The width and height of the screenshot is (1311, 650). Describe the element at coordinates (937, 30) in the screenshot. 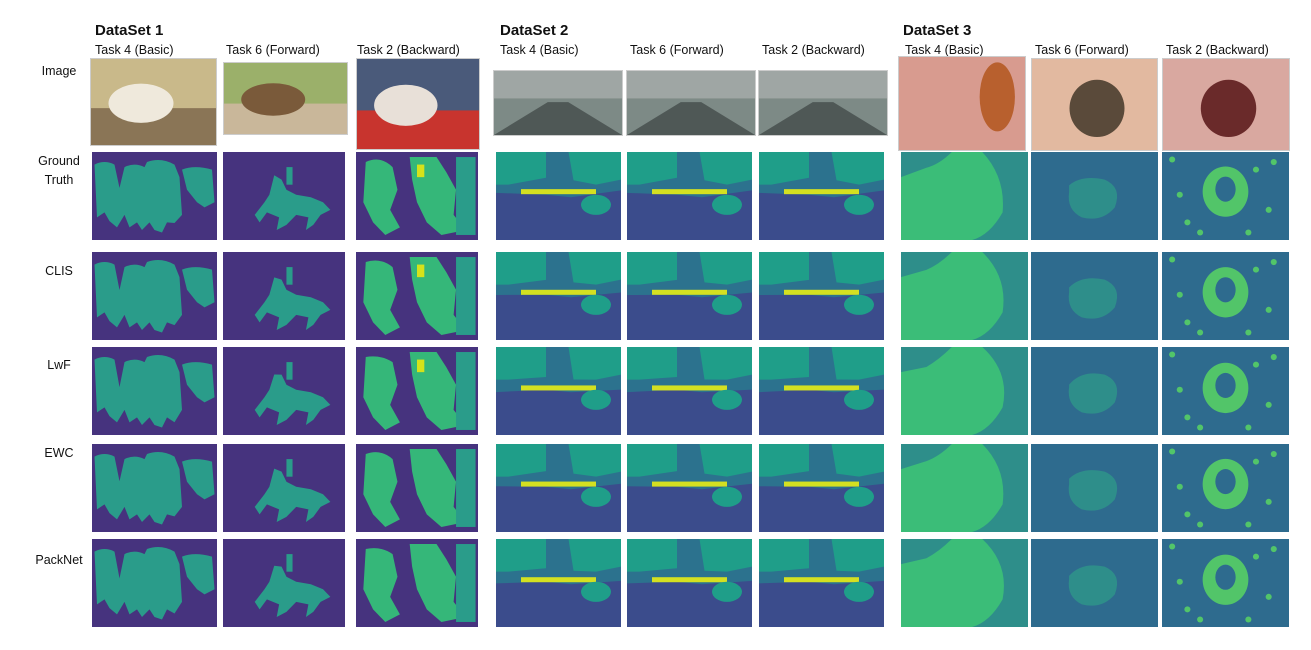

I see `dataset-3-title: DataSet 3` at that location.